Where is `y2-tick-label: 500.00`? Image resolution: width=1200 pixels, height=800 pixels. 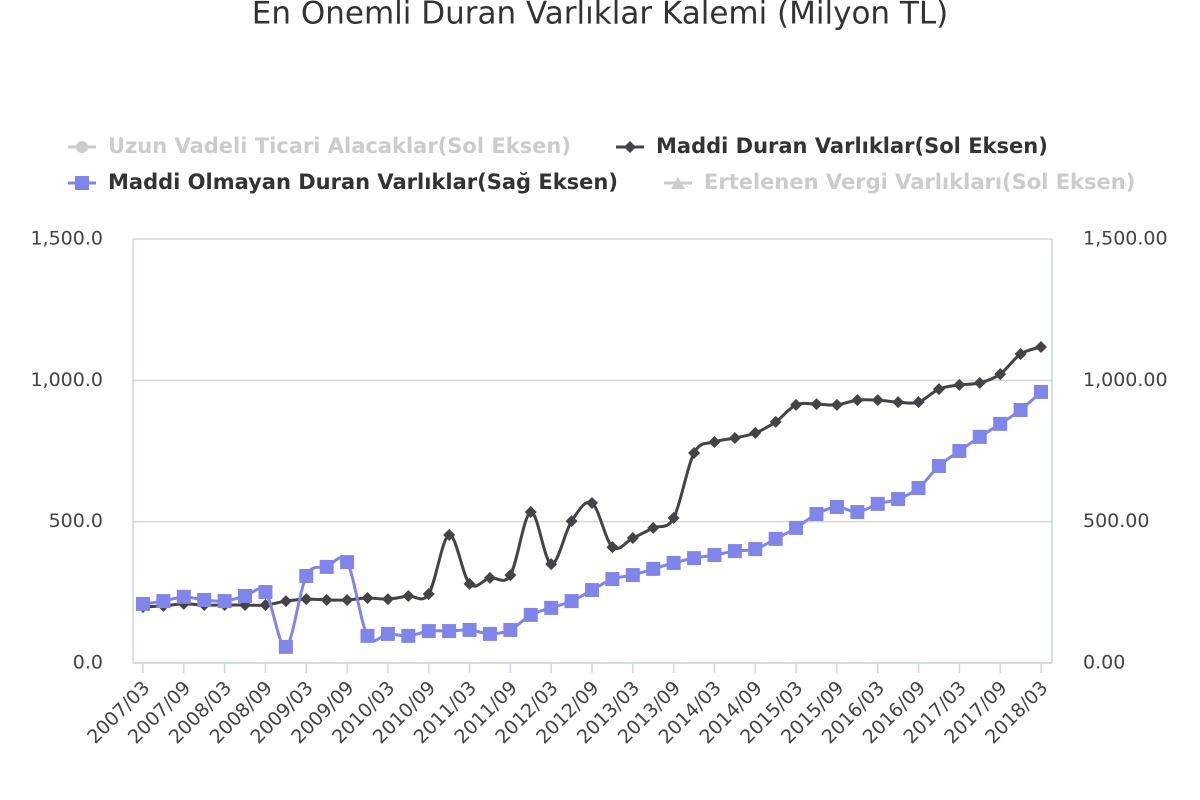
y2-tick-label: 500.00 is located at coordinates (1116, 521).